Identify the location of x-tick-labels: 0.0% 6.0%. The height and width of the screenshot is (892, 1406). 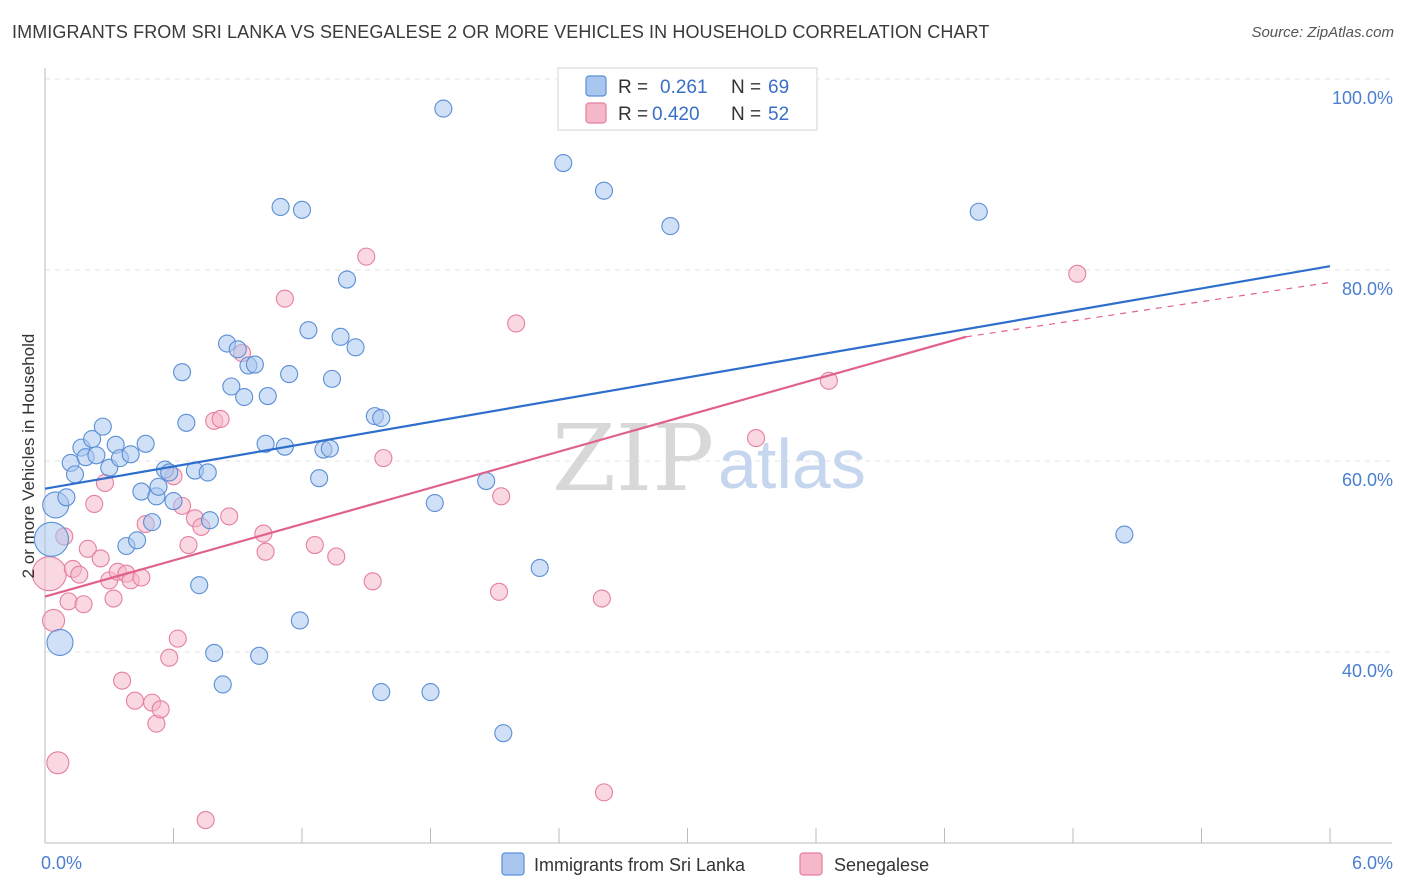
(717, 863).